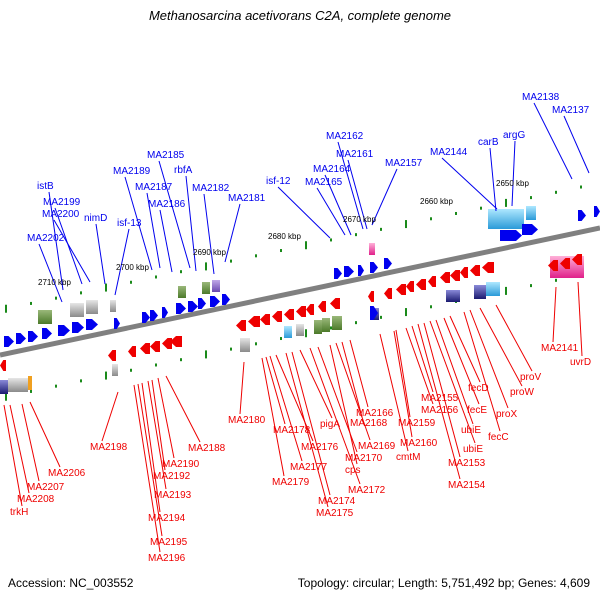 The image size is (600, 600). What do you see at coordinates (247, 420) in the screenshot?
I see `reverse-gene-label: MA2180` at bounding box center [247, 420].